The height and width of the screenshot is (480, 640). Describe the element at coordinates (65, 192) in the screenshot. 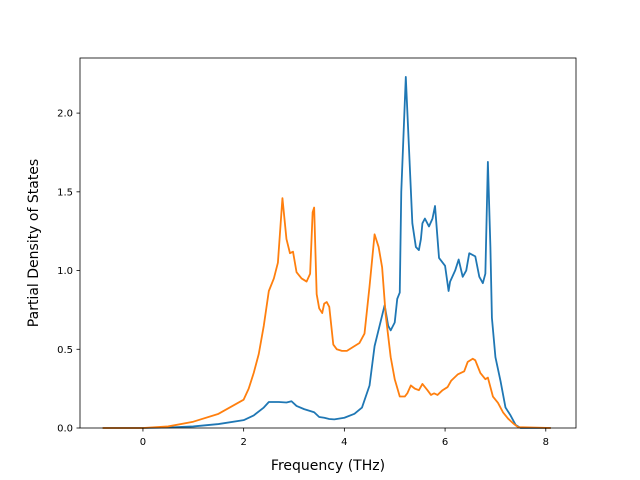

I see `y-tick-label: 1.5` at that location.